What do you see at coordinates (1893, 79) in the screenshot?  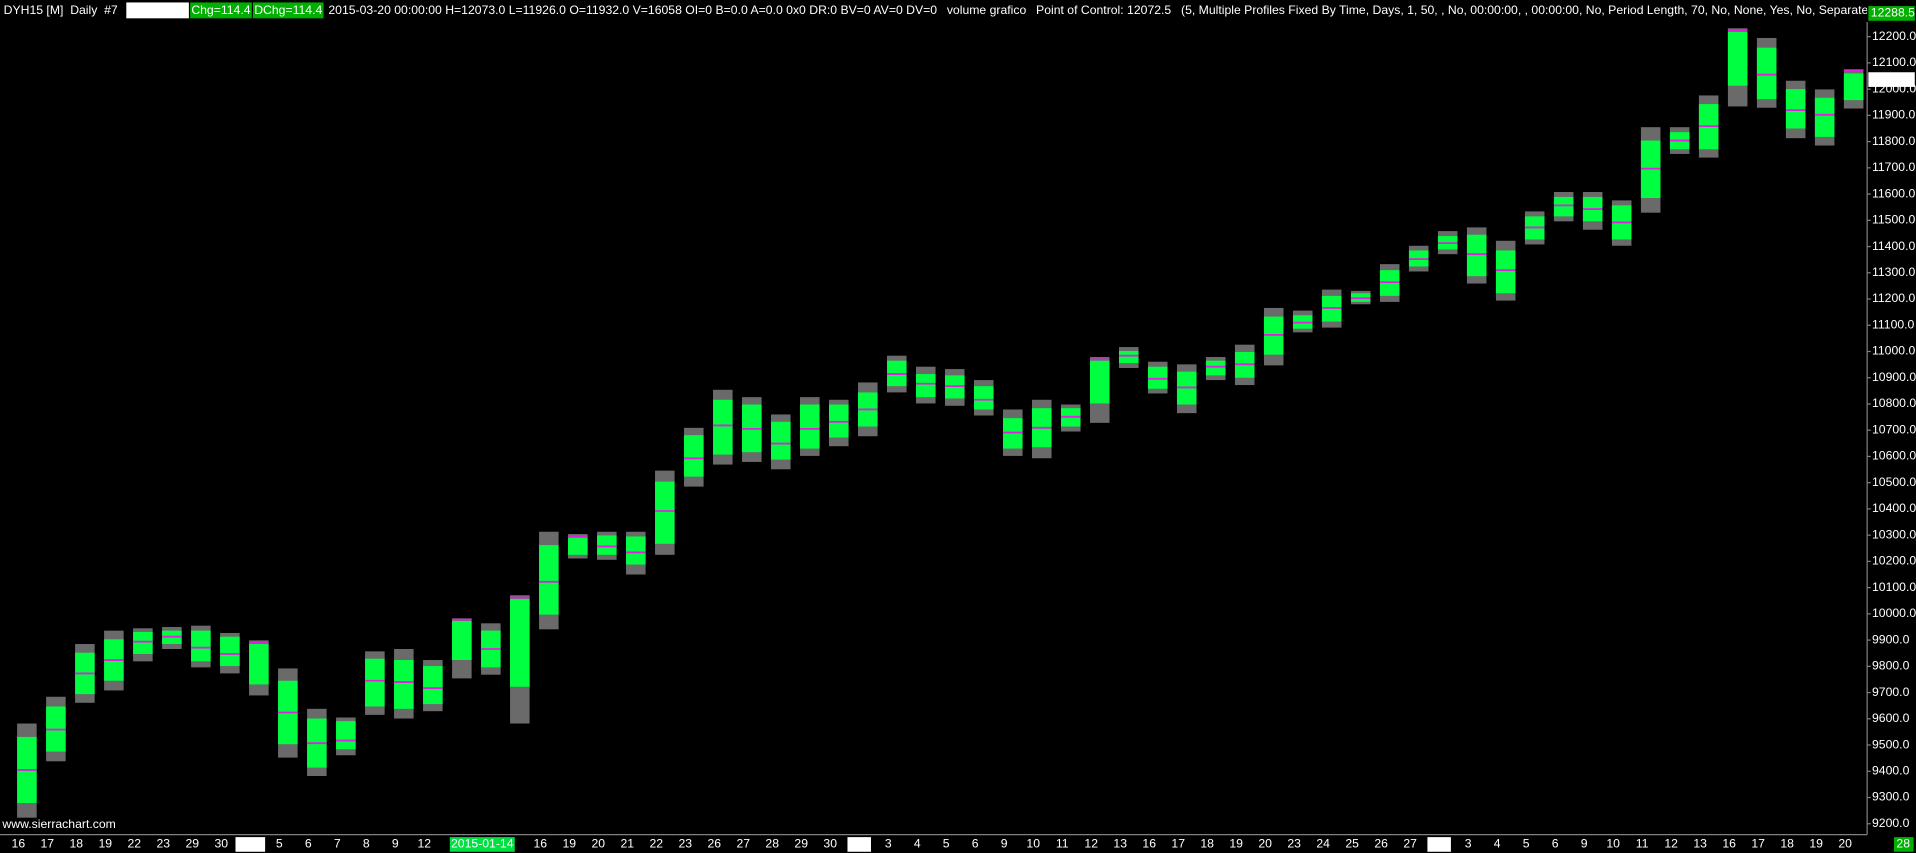 I see `last-price-label: 12036.4` at bounding box center [1893, 79].